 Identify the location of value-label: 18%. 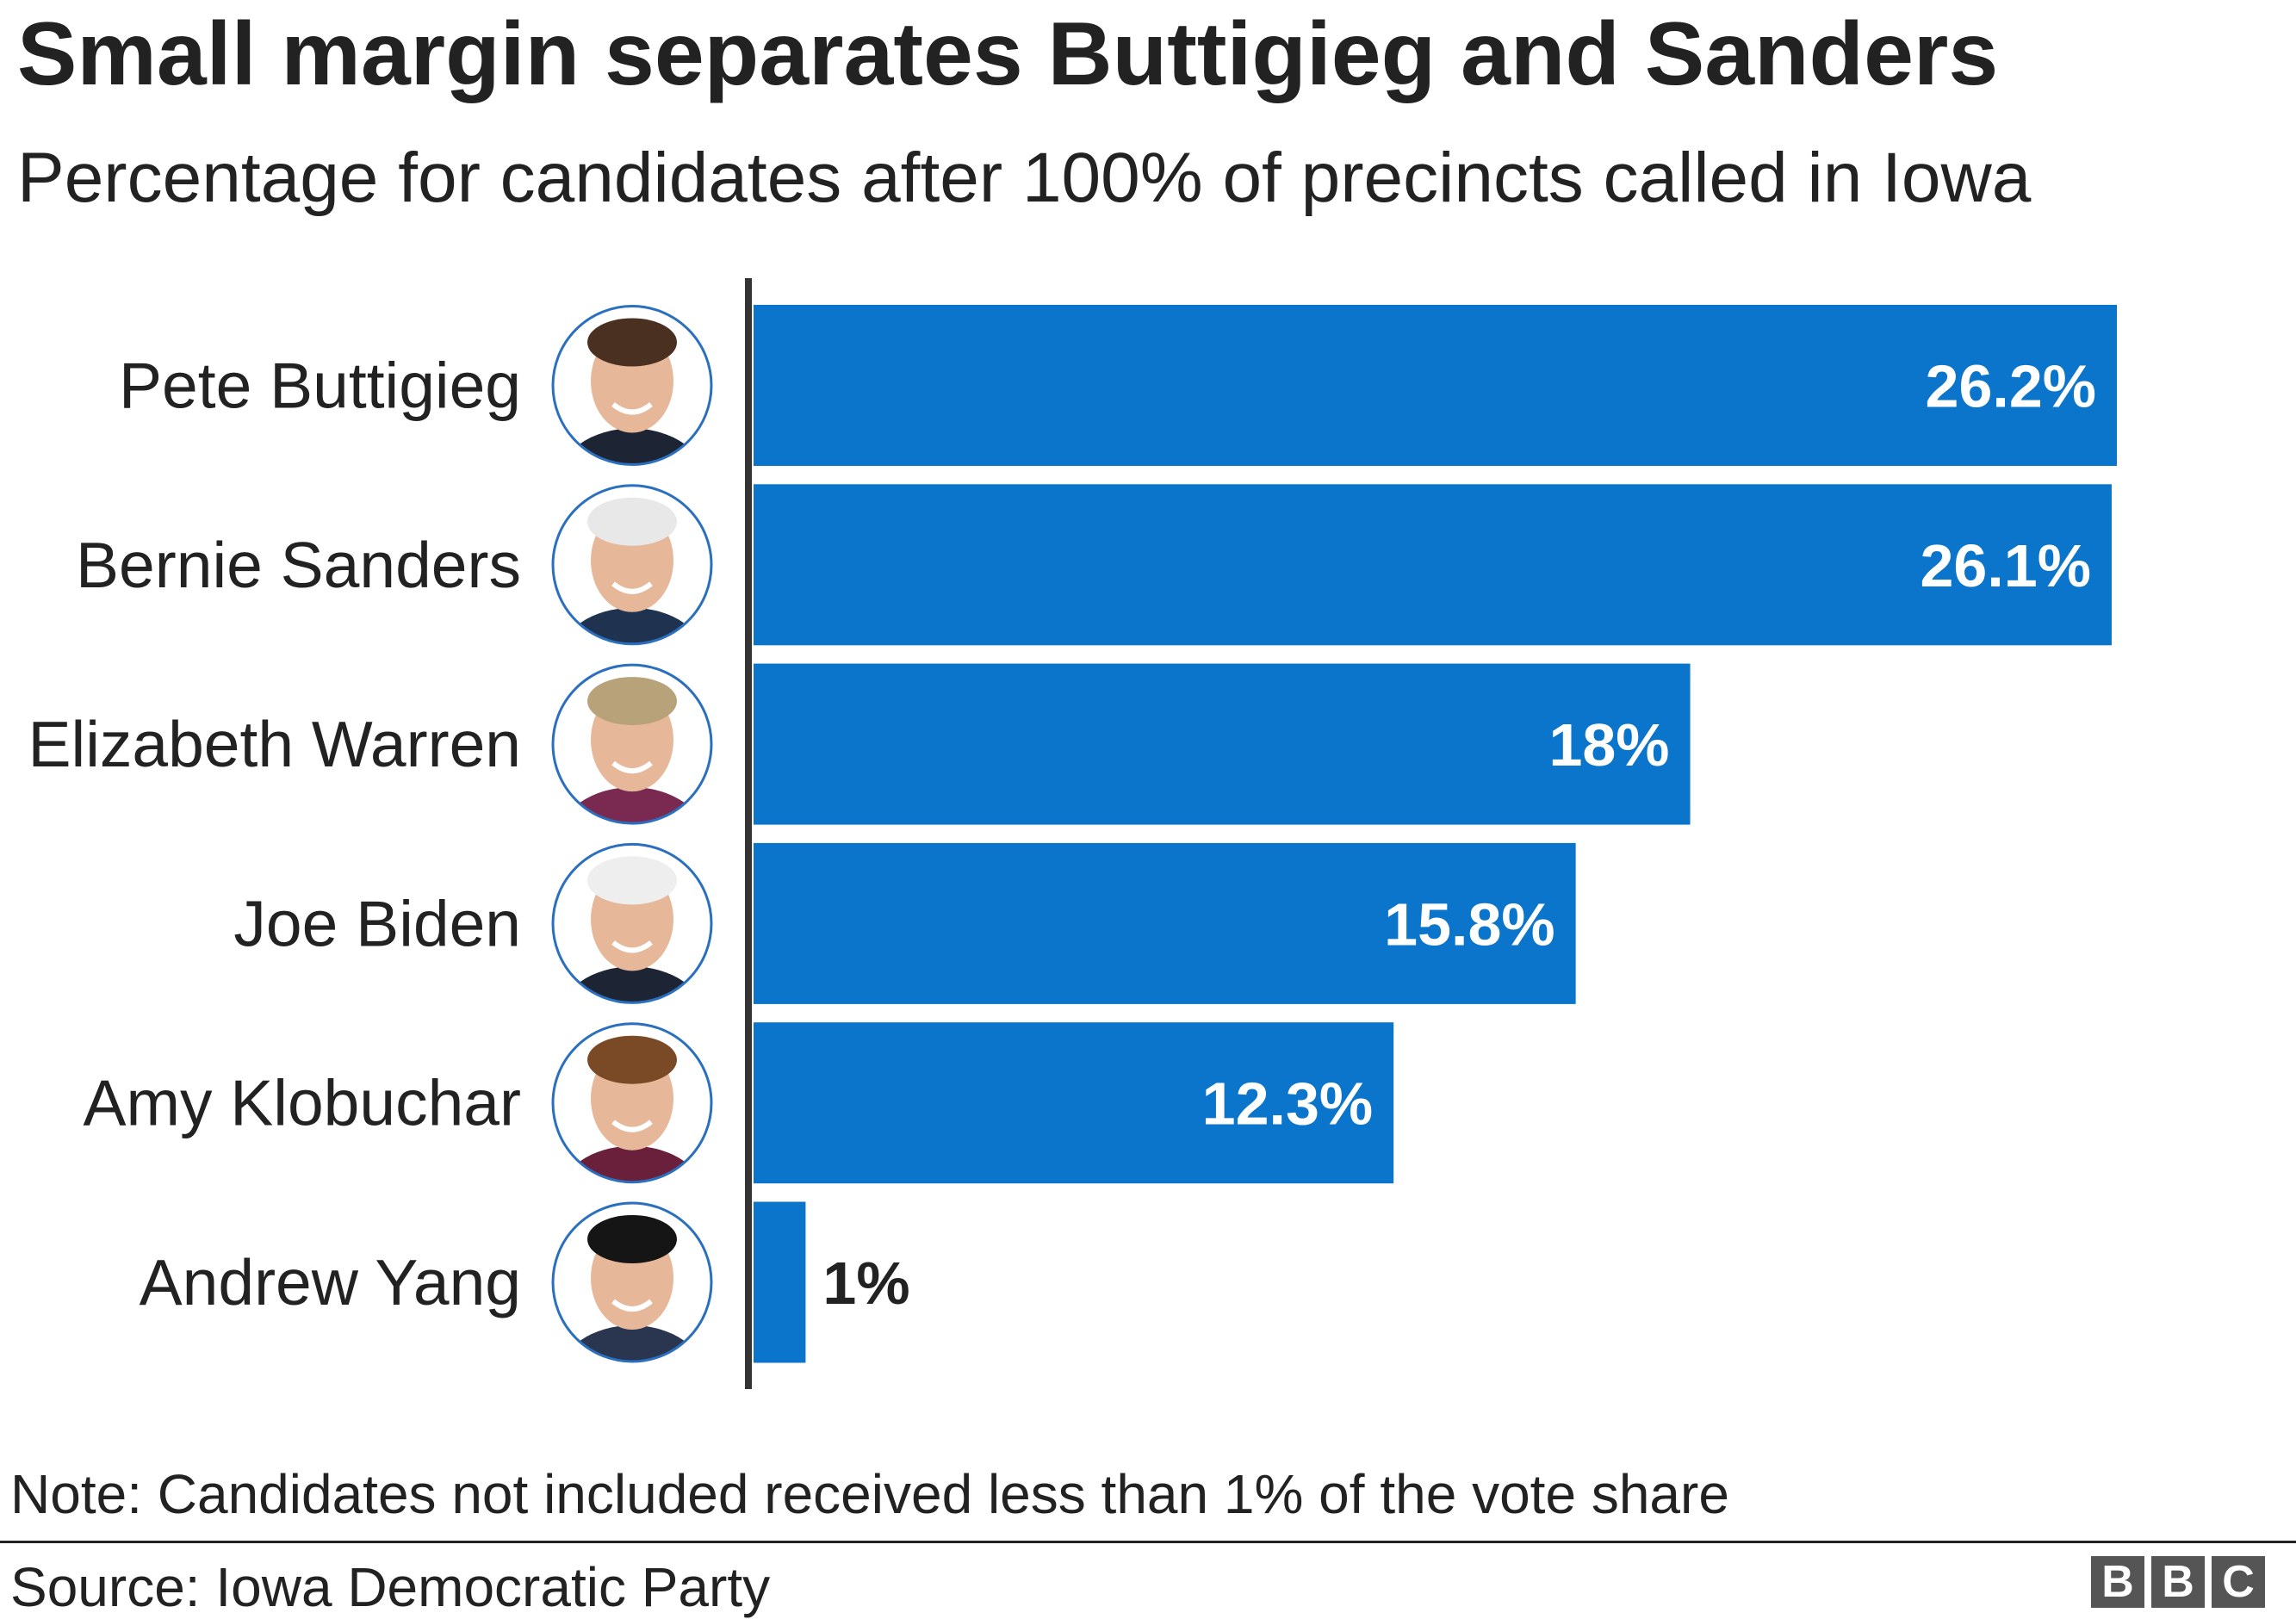
(1608, 745).